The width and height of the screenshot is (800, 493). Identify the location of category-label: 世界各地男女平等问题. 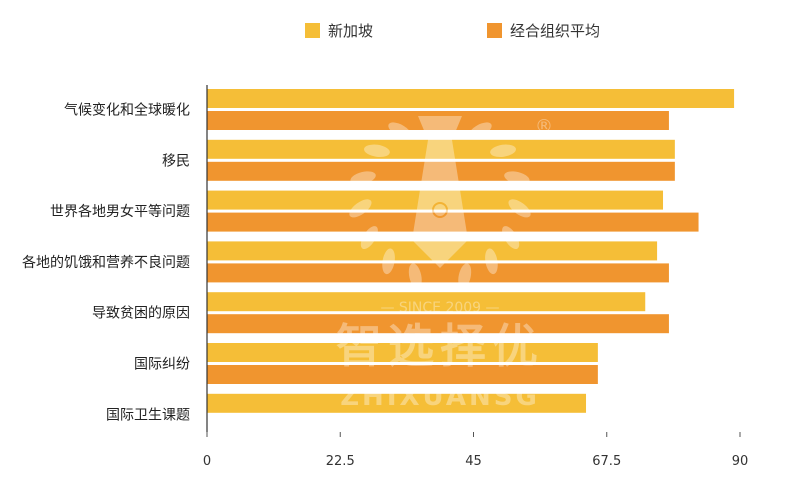
(120, 211).